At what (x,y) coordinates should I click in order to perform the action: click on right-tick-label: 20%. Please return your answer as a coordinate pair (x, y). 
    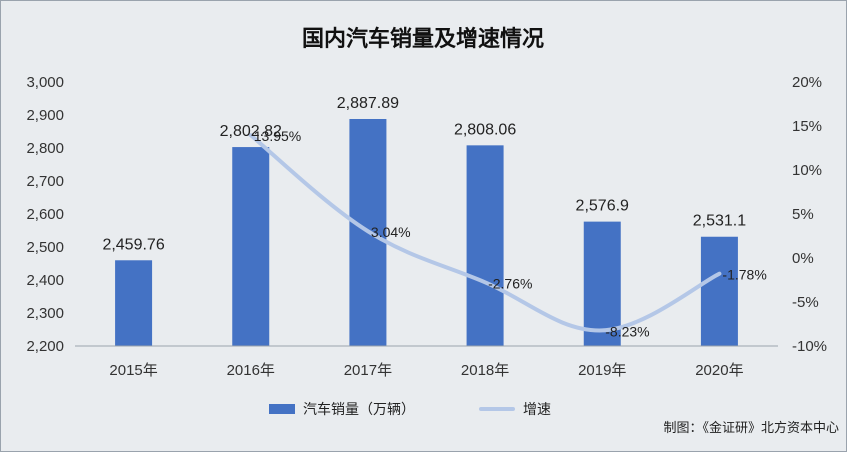
    Looking at the image, I should click on (807, 82).